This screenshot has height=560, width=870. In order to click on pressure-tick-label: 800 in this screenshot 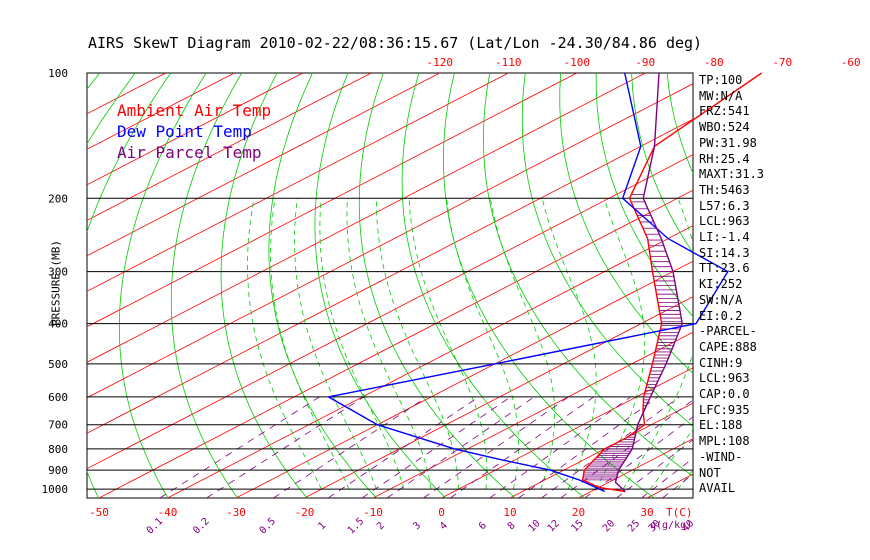, I will do `click(58, 449)`.